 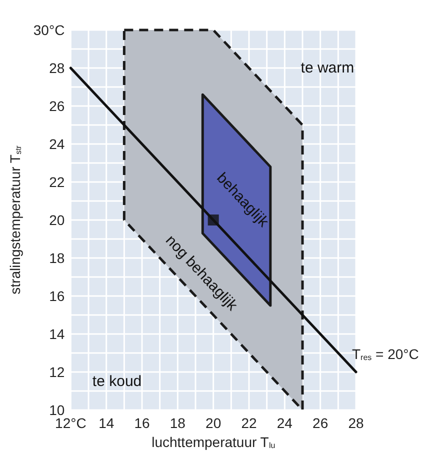 I want to click on series-label: Tres = 20°C, so click(x=385, y=354).